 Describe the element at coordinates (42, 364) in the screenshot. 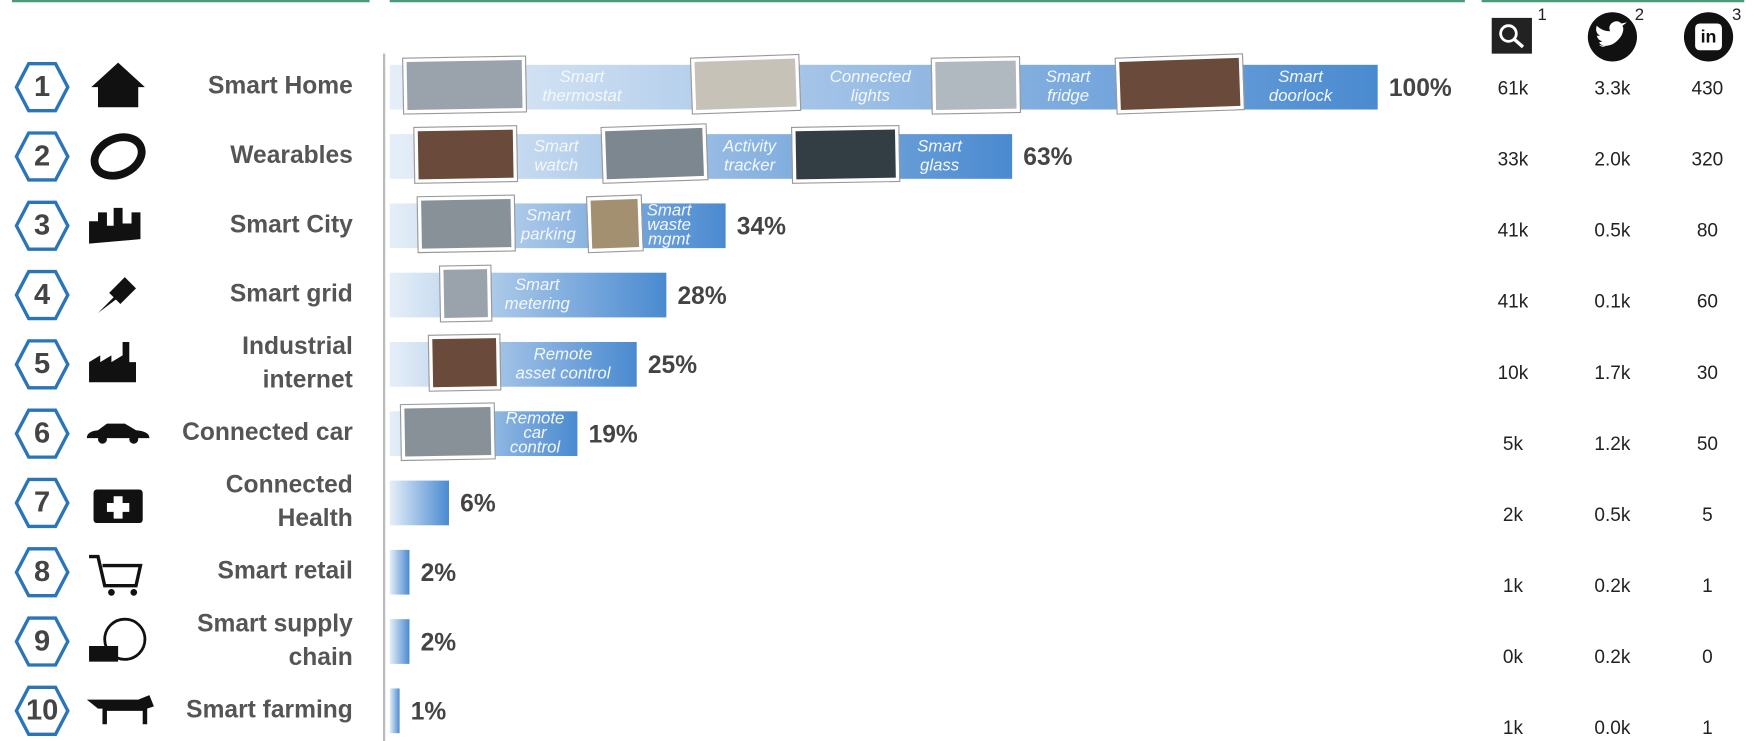

I see `rank: 5` at that location.